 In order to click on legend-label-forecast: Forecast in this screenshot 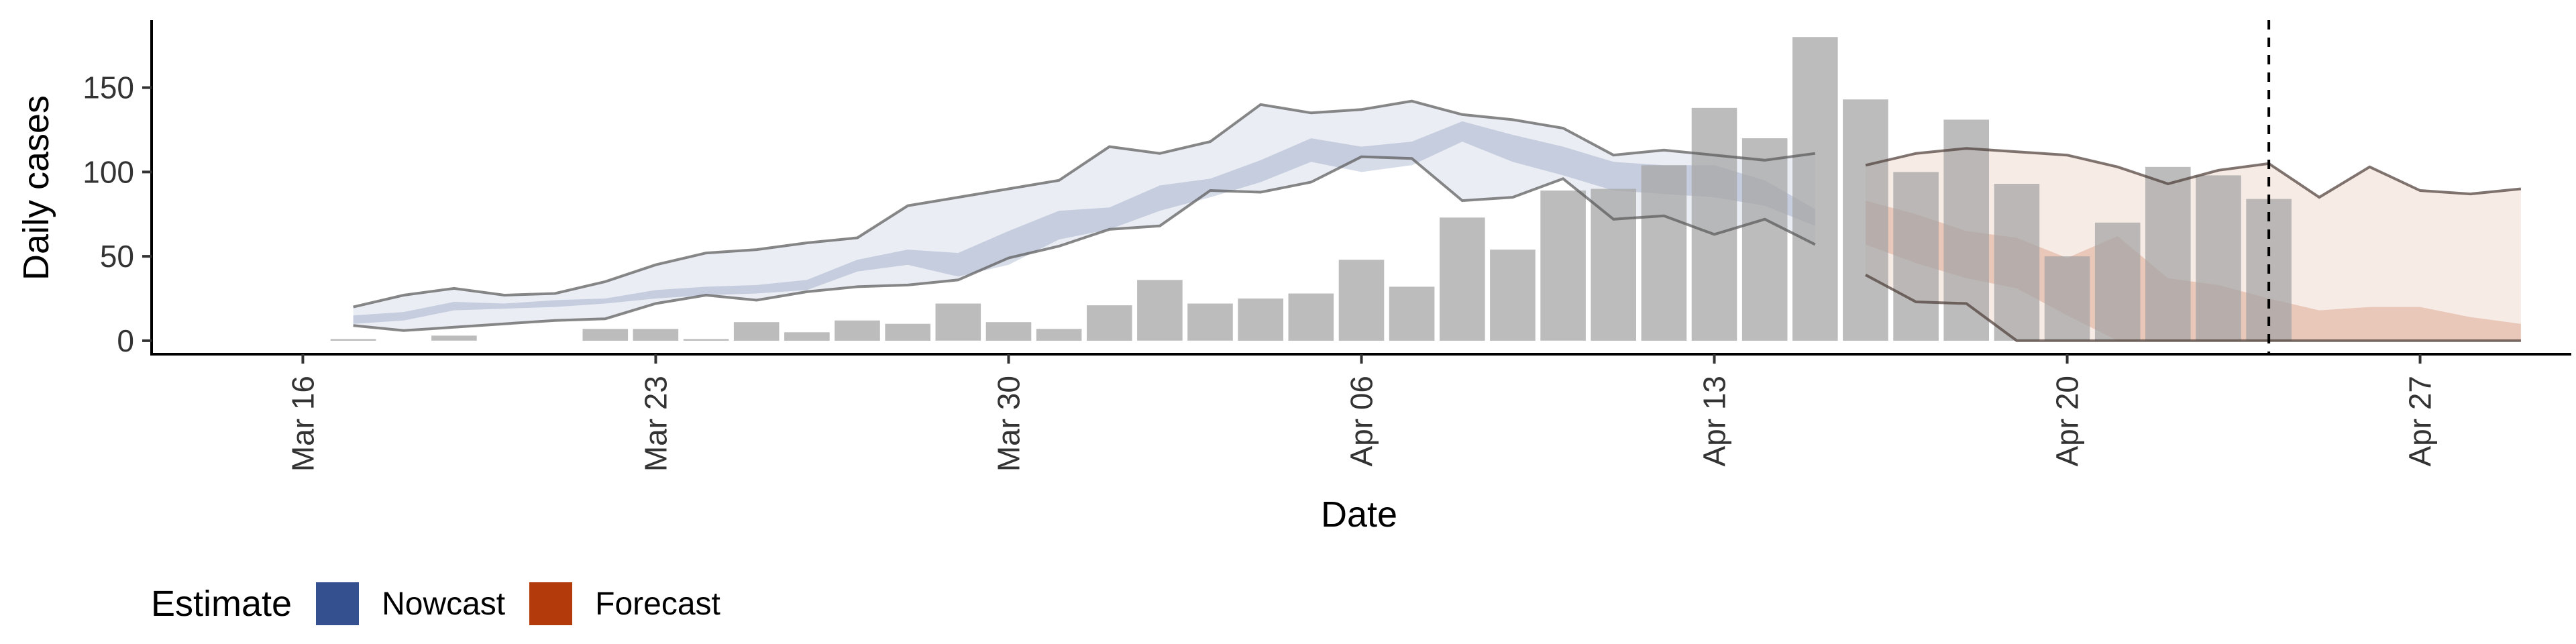, I will do `click(657, 604)`.